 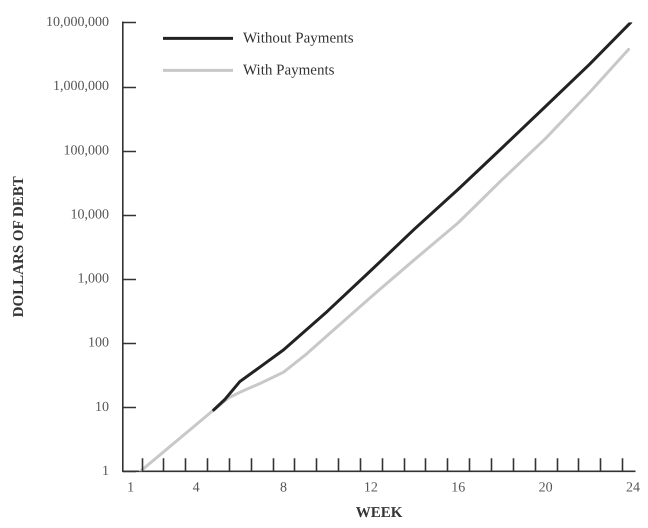 What do you see at coordinates (289, 70) in the screenshot?
I see `legend-label: With Payments` at bounding box center [289, 70].